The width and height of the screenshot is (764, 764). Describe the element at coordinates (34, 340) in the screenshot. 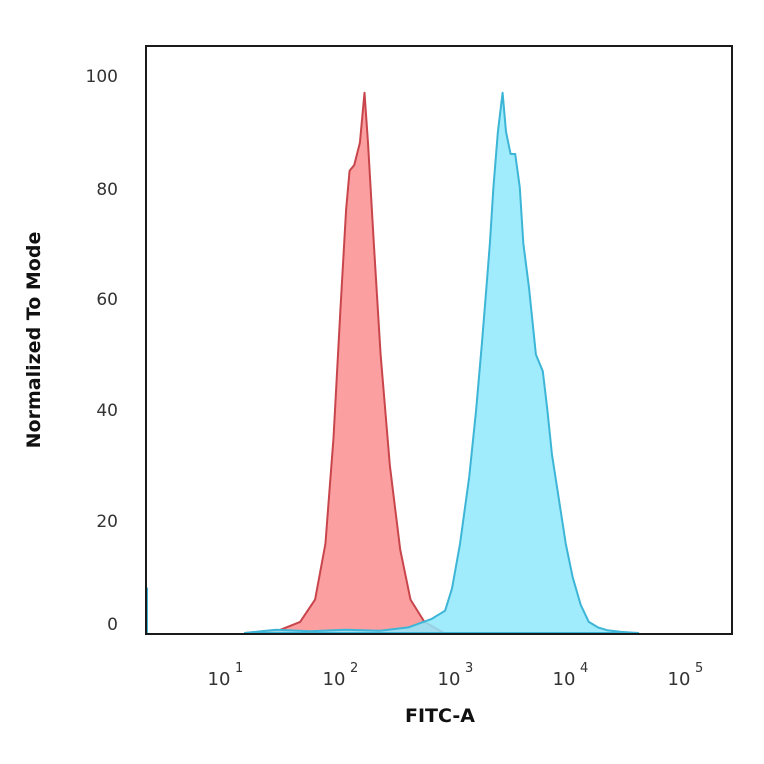

I see `y-axis-label: Normalized To Mode` at that location.